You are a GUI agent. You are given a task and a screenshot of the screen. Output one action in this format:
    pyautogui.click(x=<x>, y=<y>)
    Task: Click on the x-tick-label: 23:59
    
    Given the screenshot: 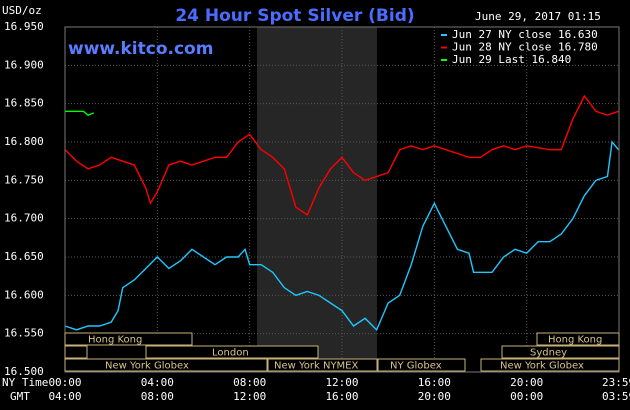 What is the action you would take?
    pyautogui.click(x=616, y=382)
    